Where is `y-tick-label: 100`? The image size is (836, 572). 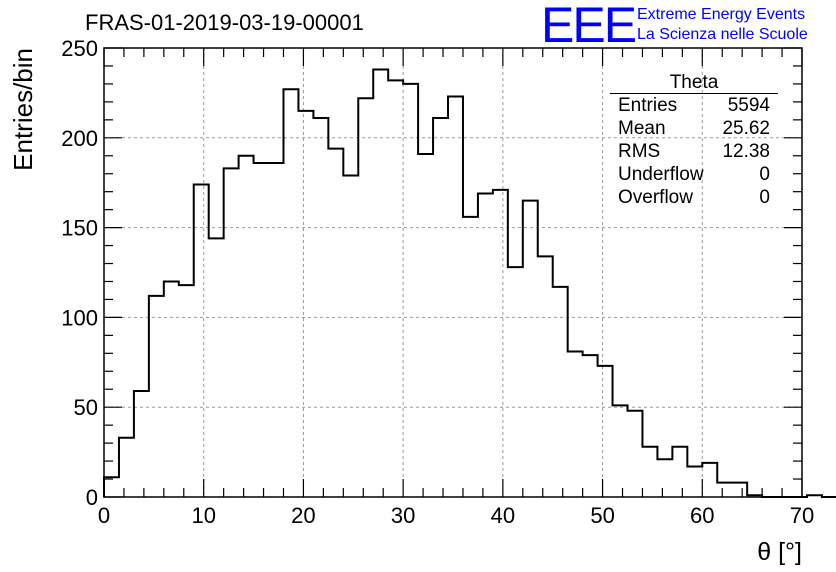
y-tick-label: 100 is located at coordinates (79, 317).